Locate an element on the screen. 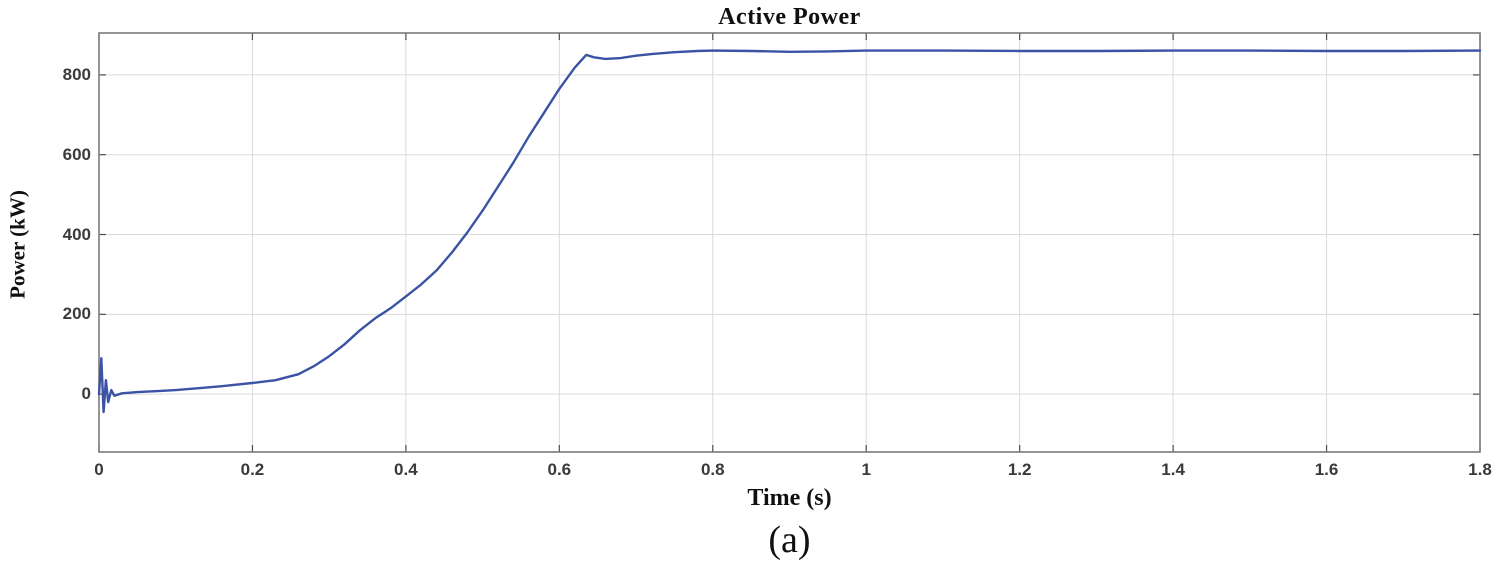 The image size is (1500, 568). x-tick-label: 0.6 is located at coordinates (559, 469).